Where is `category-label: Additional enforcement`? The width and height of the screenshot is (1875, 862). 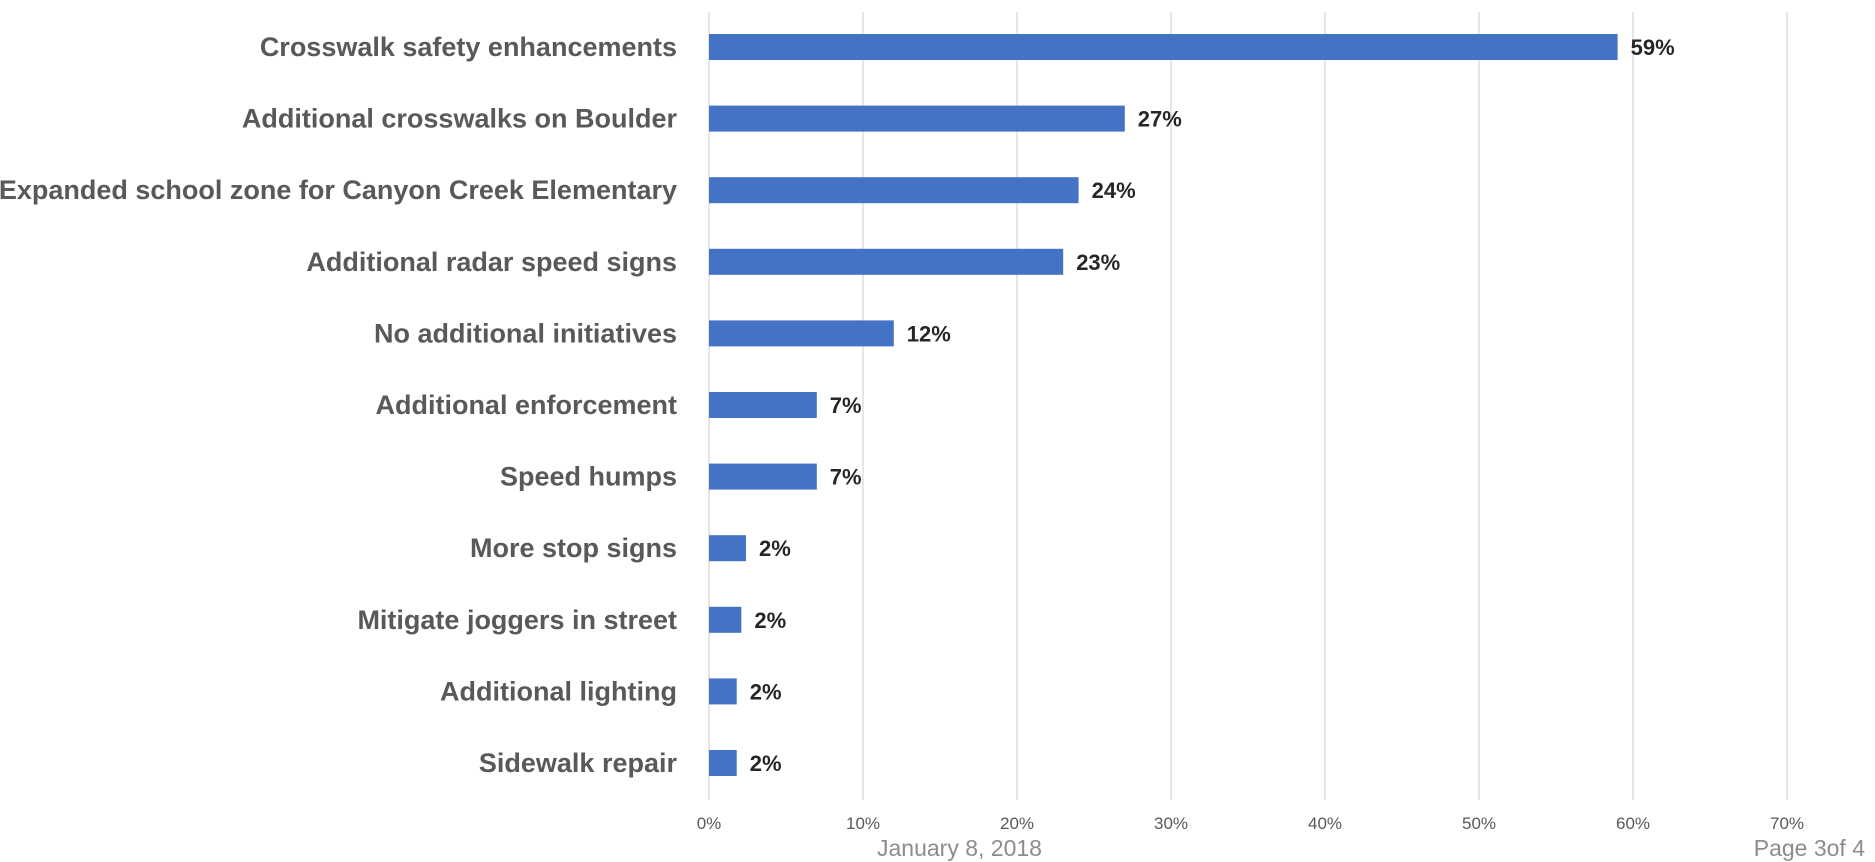
category-label: Additional enforcement is located at coordinates (526, 405).